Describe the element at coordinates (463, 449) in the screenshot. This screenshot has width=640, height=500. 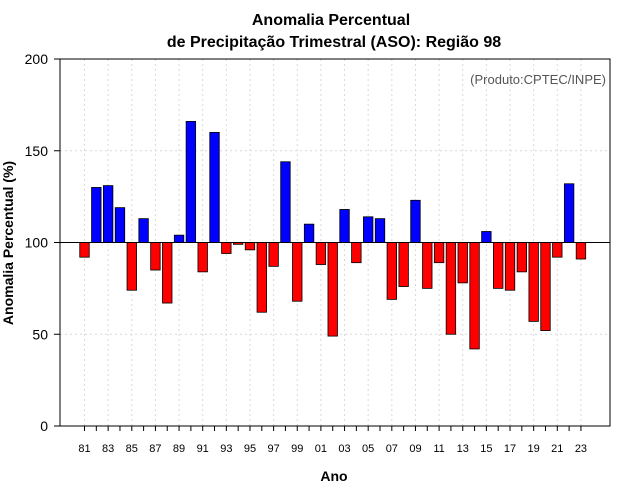
I see `x-tick-label: 13` at that location.